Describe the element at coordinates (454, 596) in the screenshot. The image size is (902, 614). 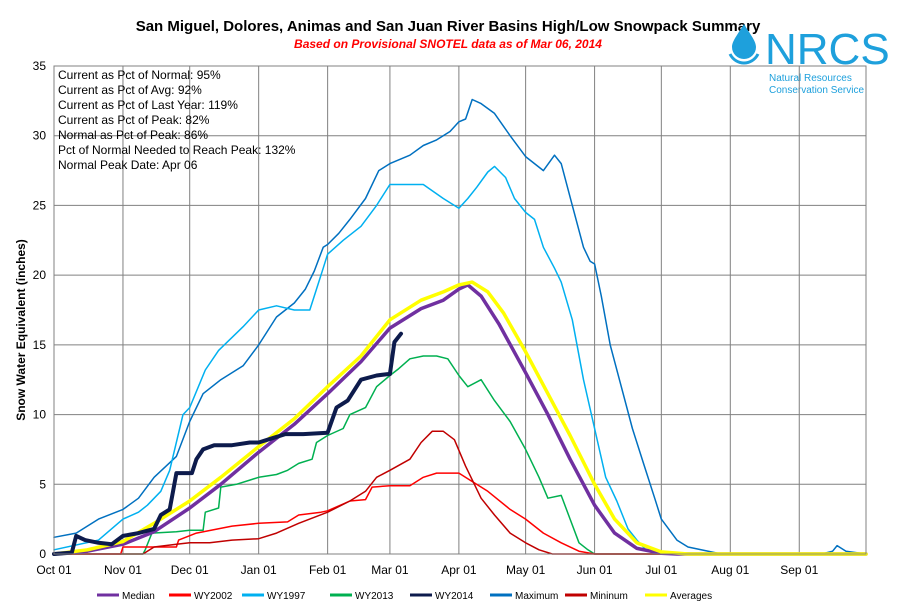
I see `legend-label-wy2014: WY2014` at that location.